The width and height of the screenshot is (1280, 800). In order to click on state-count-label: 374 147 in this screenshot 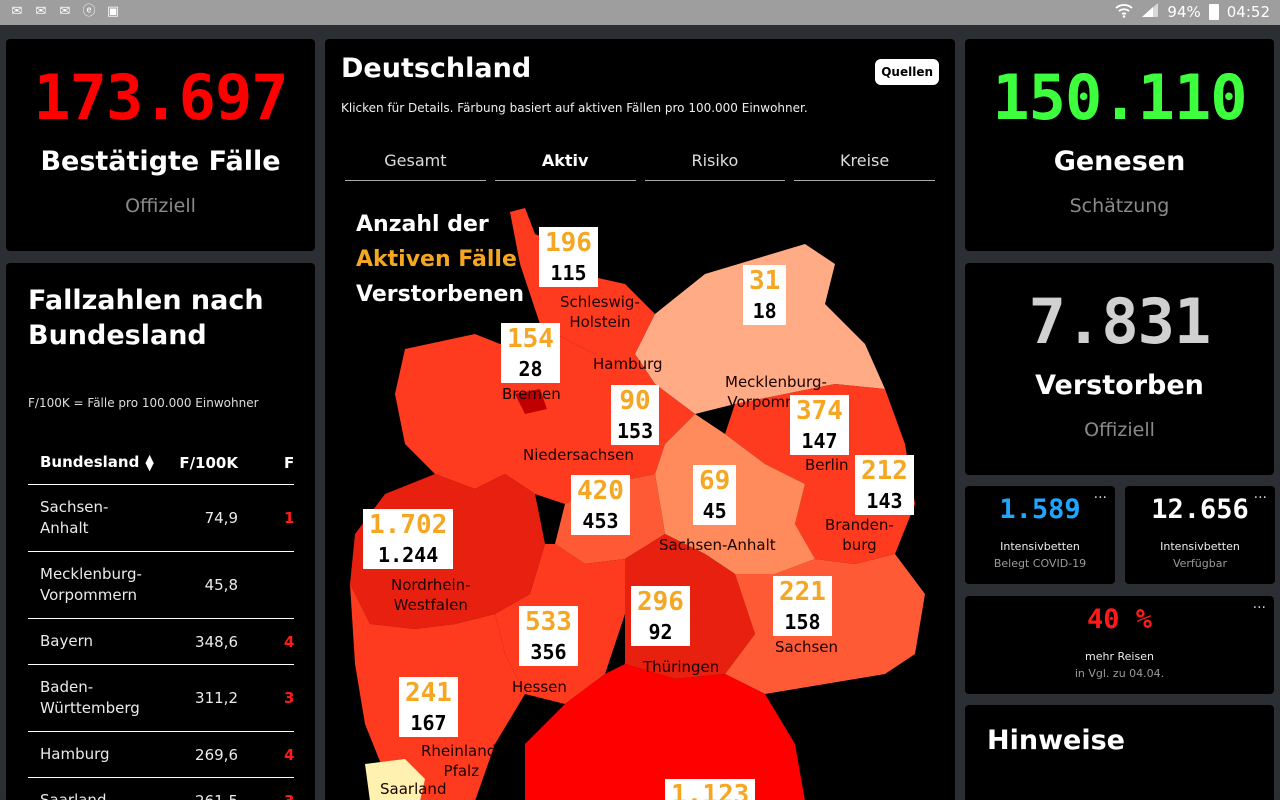, I will do `click(819, 425)`.